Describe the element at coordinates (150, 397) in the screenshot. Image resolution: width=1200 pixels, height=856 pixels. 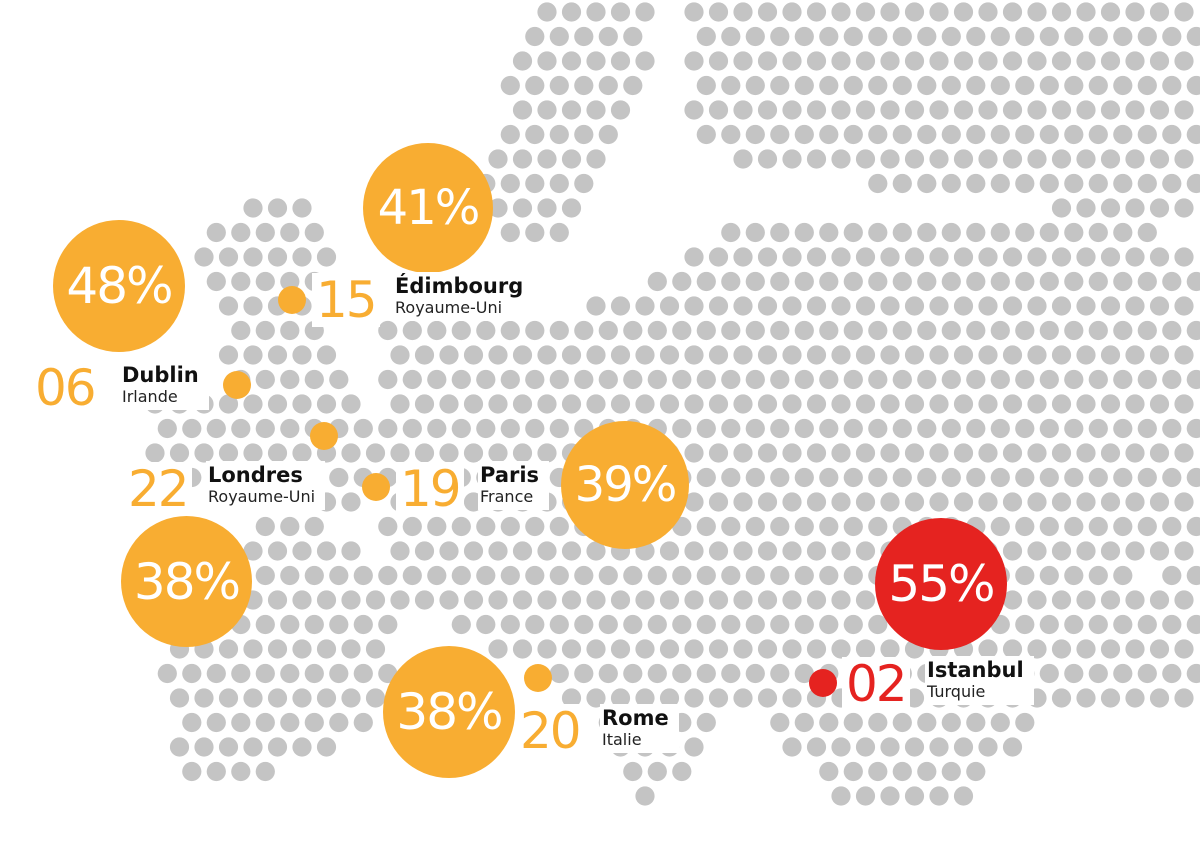
I see `dublin-country-name: Irlande` at that location.